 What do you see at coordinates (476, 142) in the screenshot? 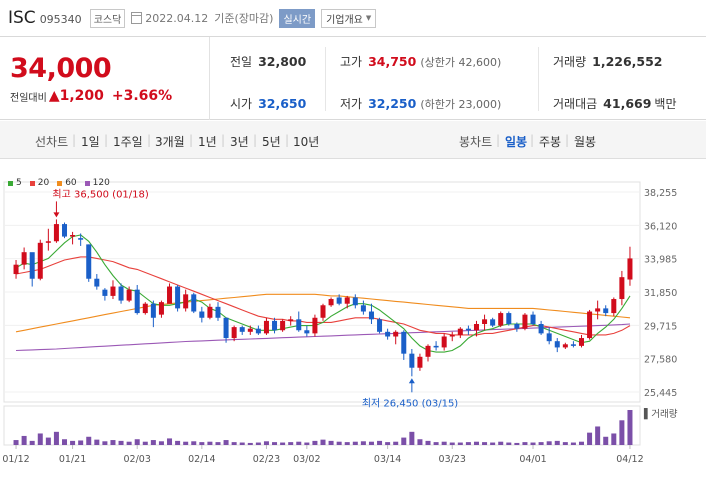
I see `tab-candle-chart: 봉차트` at bounding box center [476, 142].